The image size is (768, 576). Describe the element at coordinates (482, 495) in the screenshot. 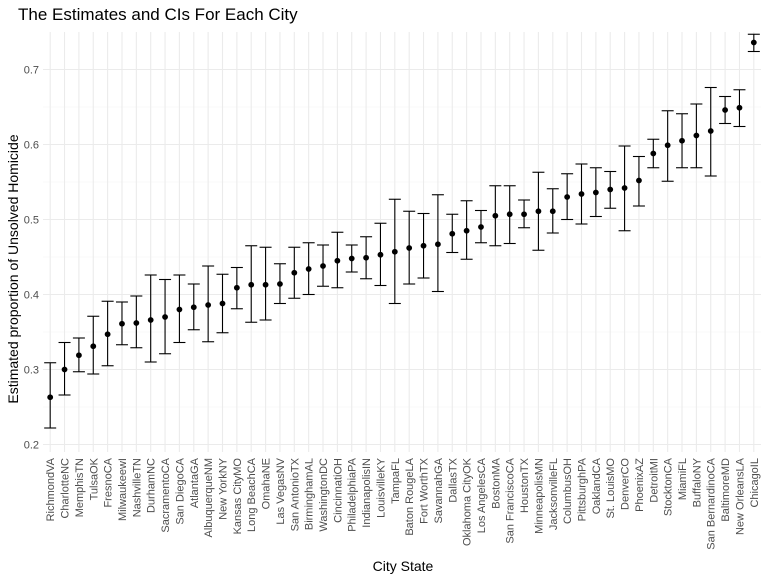

I see `x-tick-label: Los AngelesCA` at that location.